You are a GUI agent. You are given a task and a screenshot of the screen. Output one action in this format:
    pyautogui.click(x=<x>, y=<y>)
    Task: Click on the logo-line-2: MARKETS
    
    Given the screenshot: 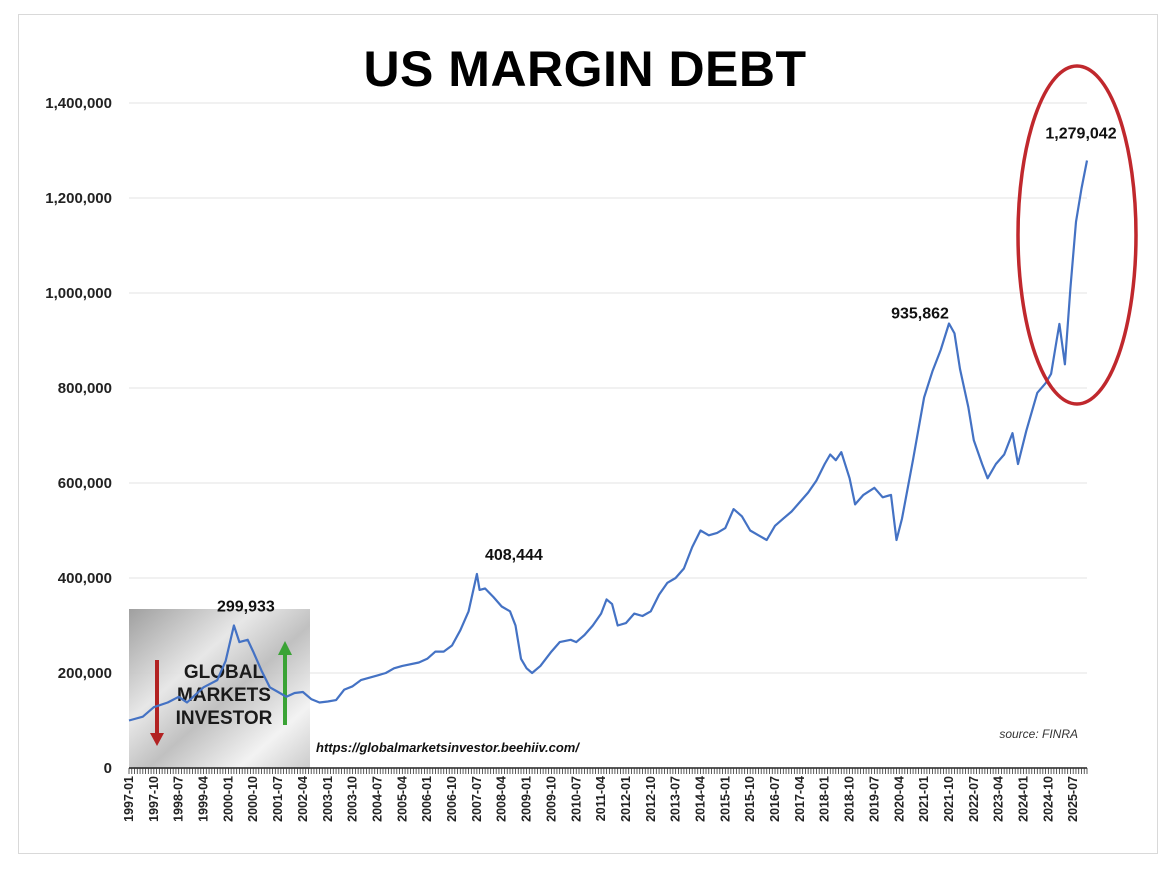 What is the action you would take?
    pyautogui.click(x=224, y=695)
    